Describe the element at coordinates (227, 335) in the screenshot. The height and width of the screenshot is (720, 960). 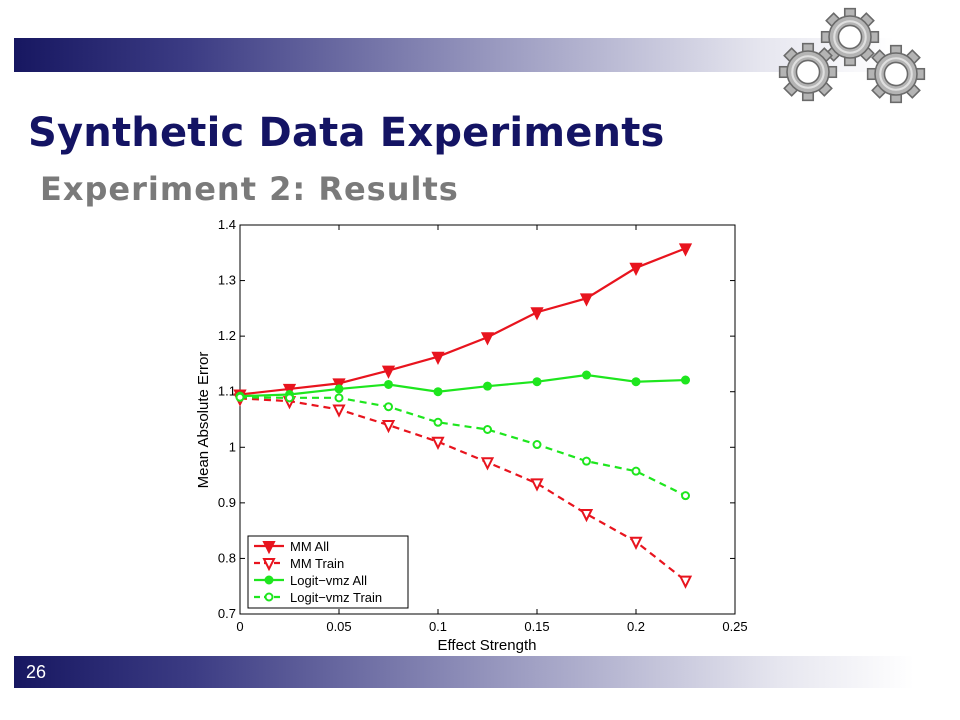
I see `y-tick-label: 1.2` at that location.